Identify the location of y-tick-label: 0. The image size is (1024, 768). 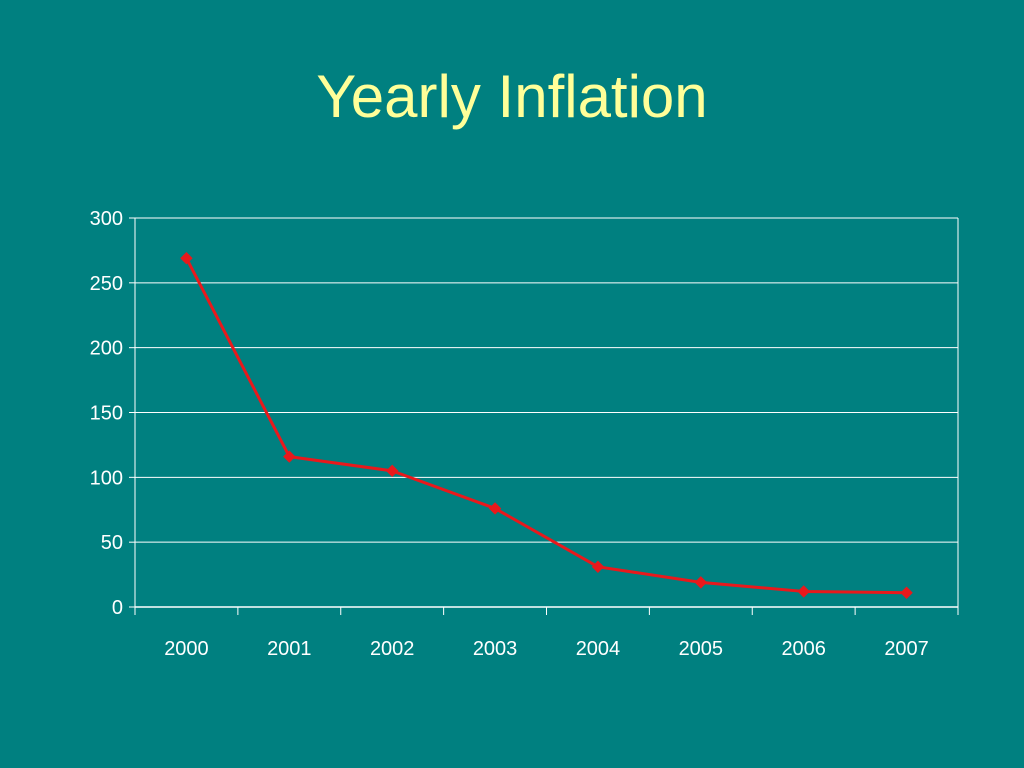
(117, 608).